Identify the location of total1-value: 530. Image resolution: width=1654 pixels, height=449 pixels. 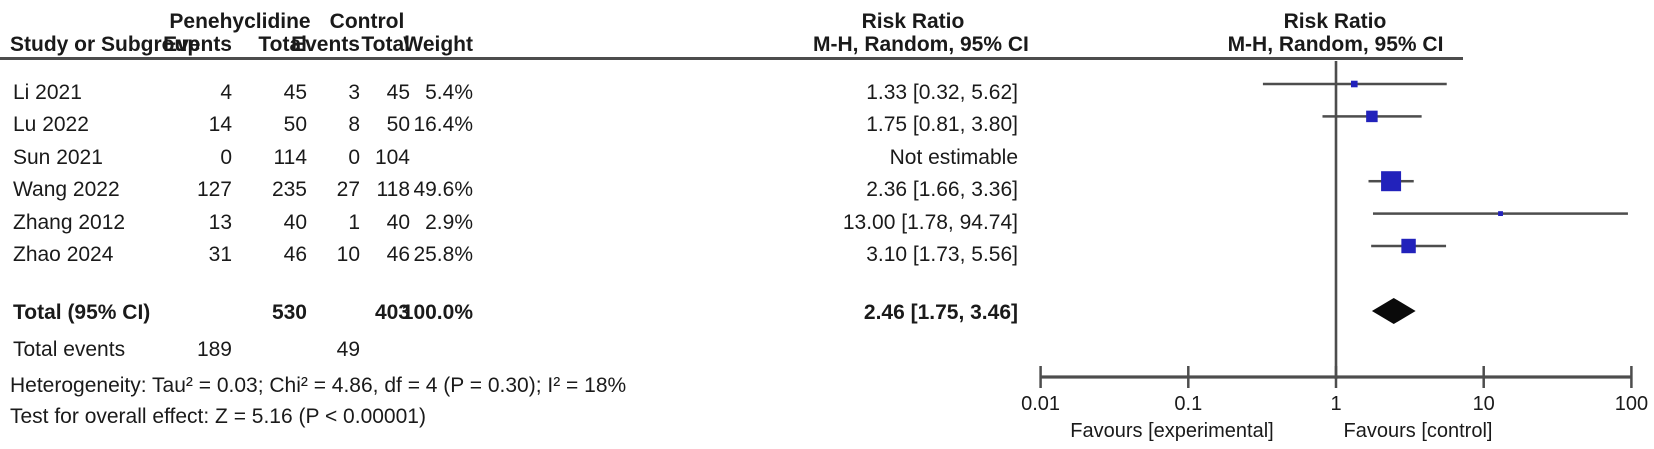
(289, 312).